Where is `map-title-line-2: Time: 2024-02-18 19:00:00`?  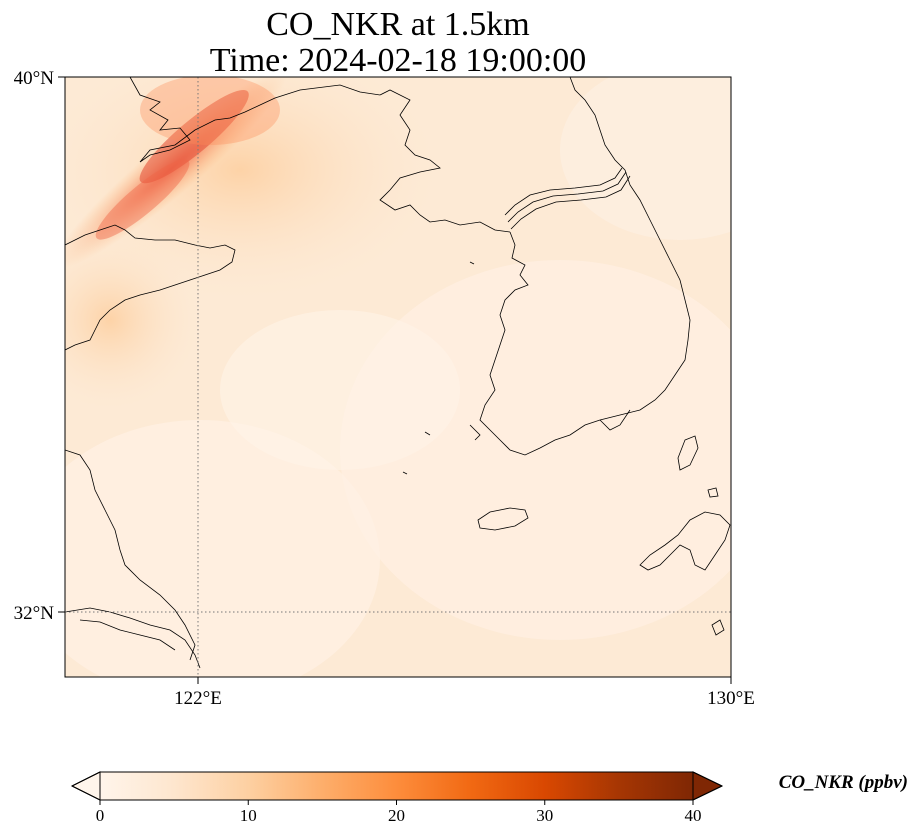 map-title-line-2: Time: 2024-02-18 19:00:00 is located at coordinates (398, 60).